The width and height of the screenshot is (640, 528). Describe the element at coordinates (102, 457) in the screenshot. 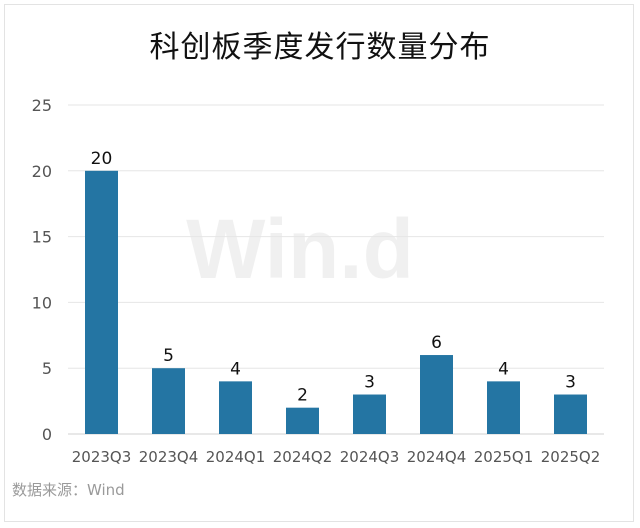

I see `x-tick-label: 2023Q3` at that location.